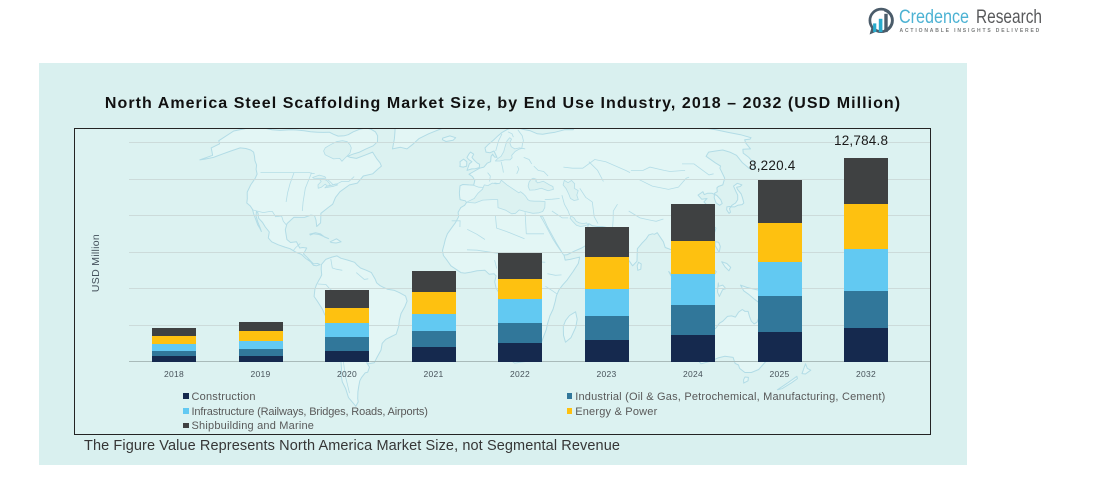  What do you see at coordinates (934, 17) in the screenshot?
I see `svg-text: Credence` at bounding box center [934, 17].